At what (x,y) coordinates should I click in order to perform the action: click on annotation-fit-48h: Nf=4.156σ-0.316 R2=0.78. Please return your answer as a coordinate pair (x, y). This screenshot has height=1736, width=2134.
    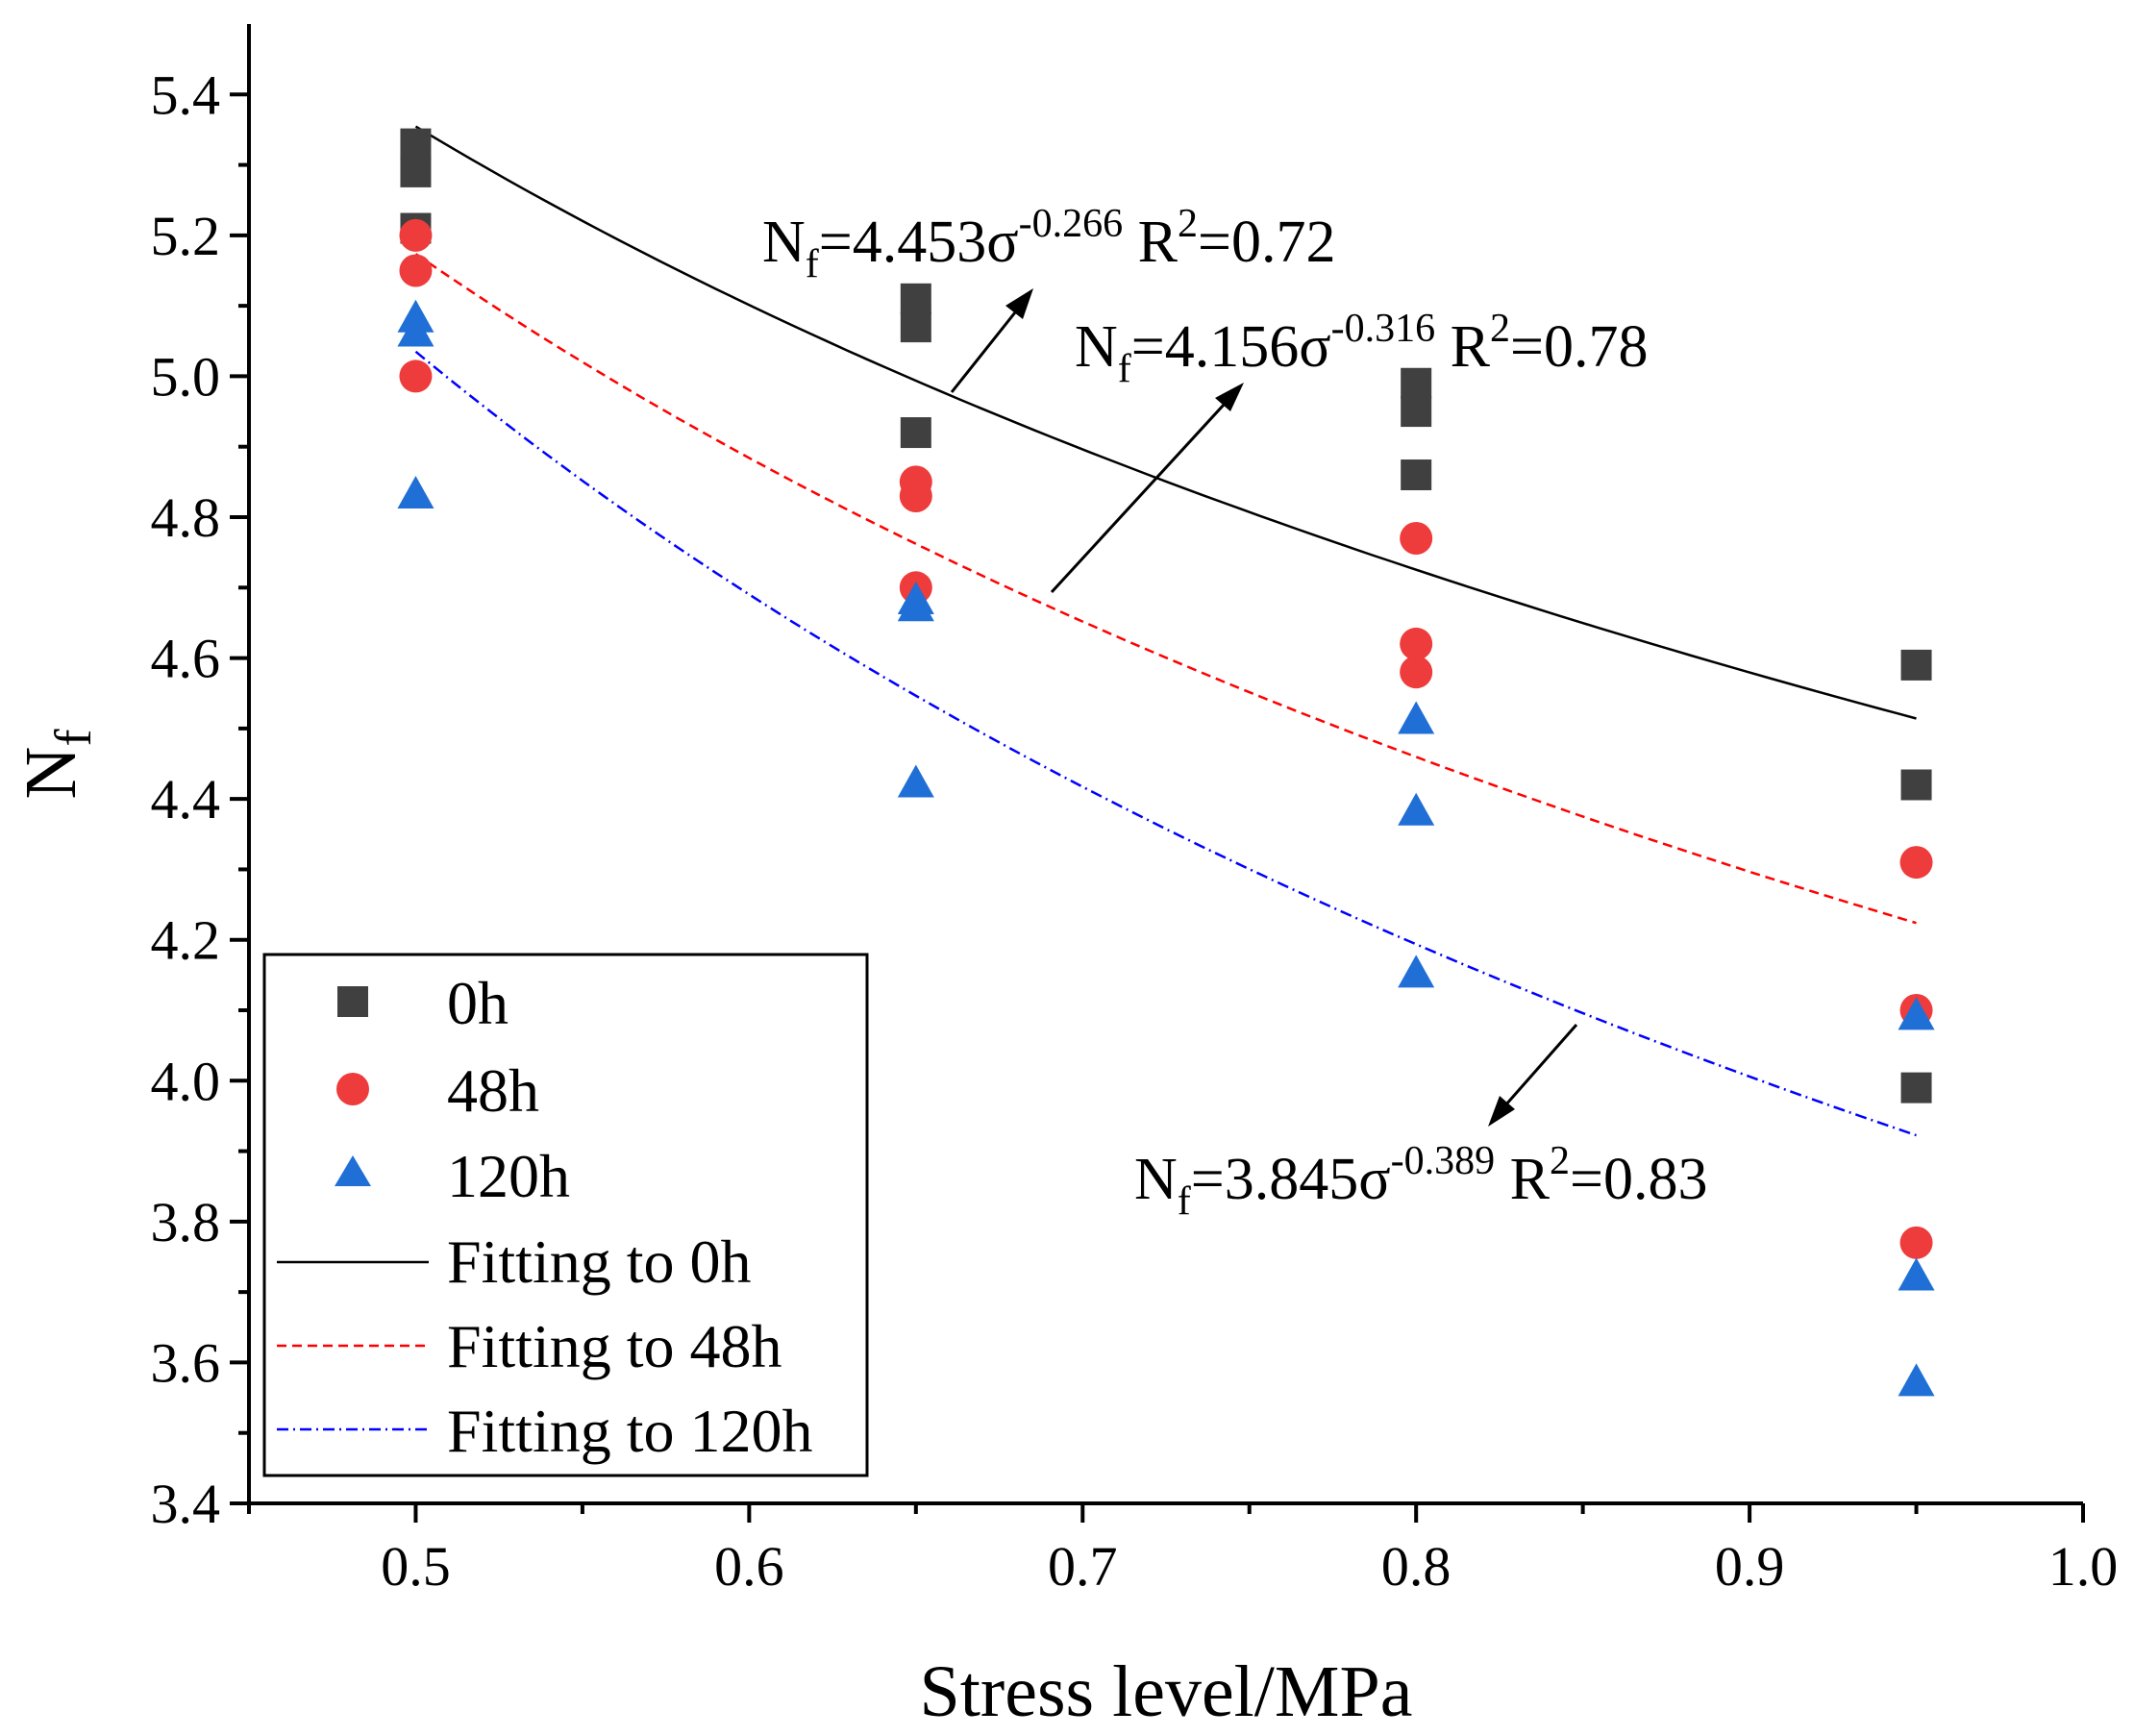
    Looking at the image, I should click on (1362, 349).